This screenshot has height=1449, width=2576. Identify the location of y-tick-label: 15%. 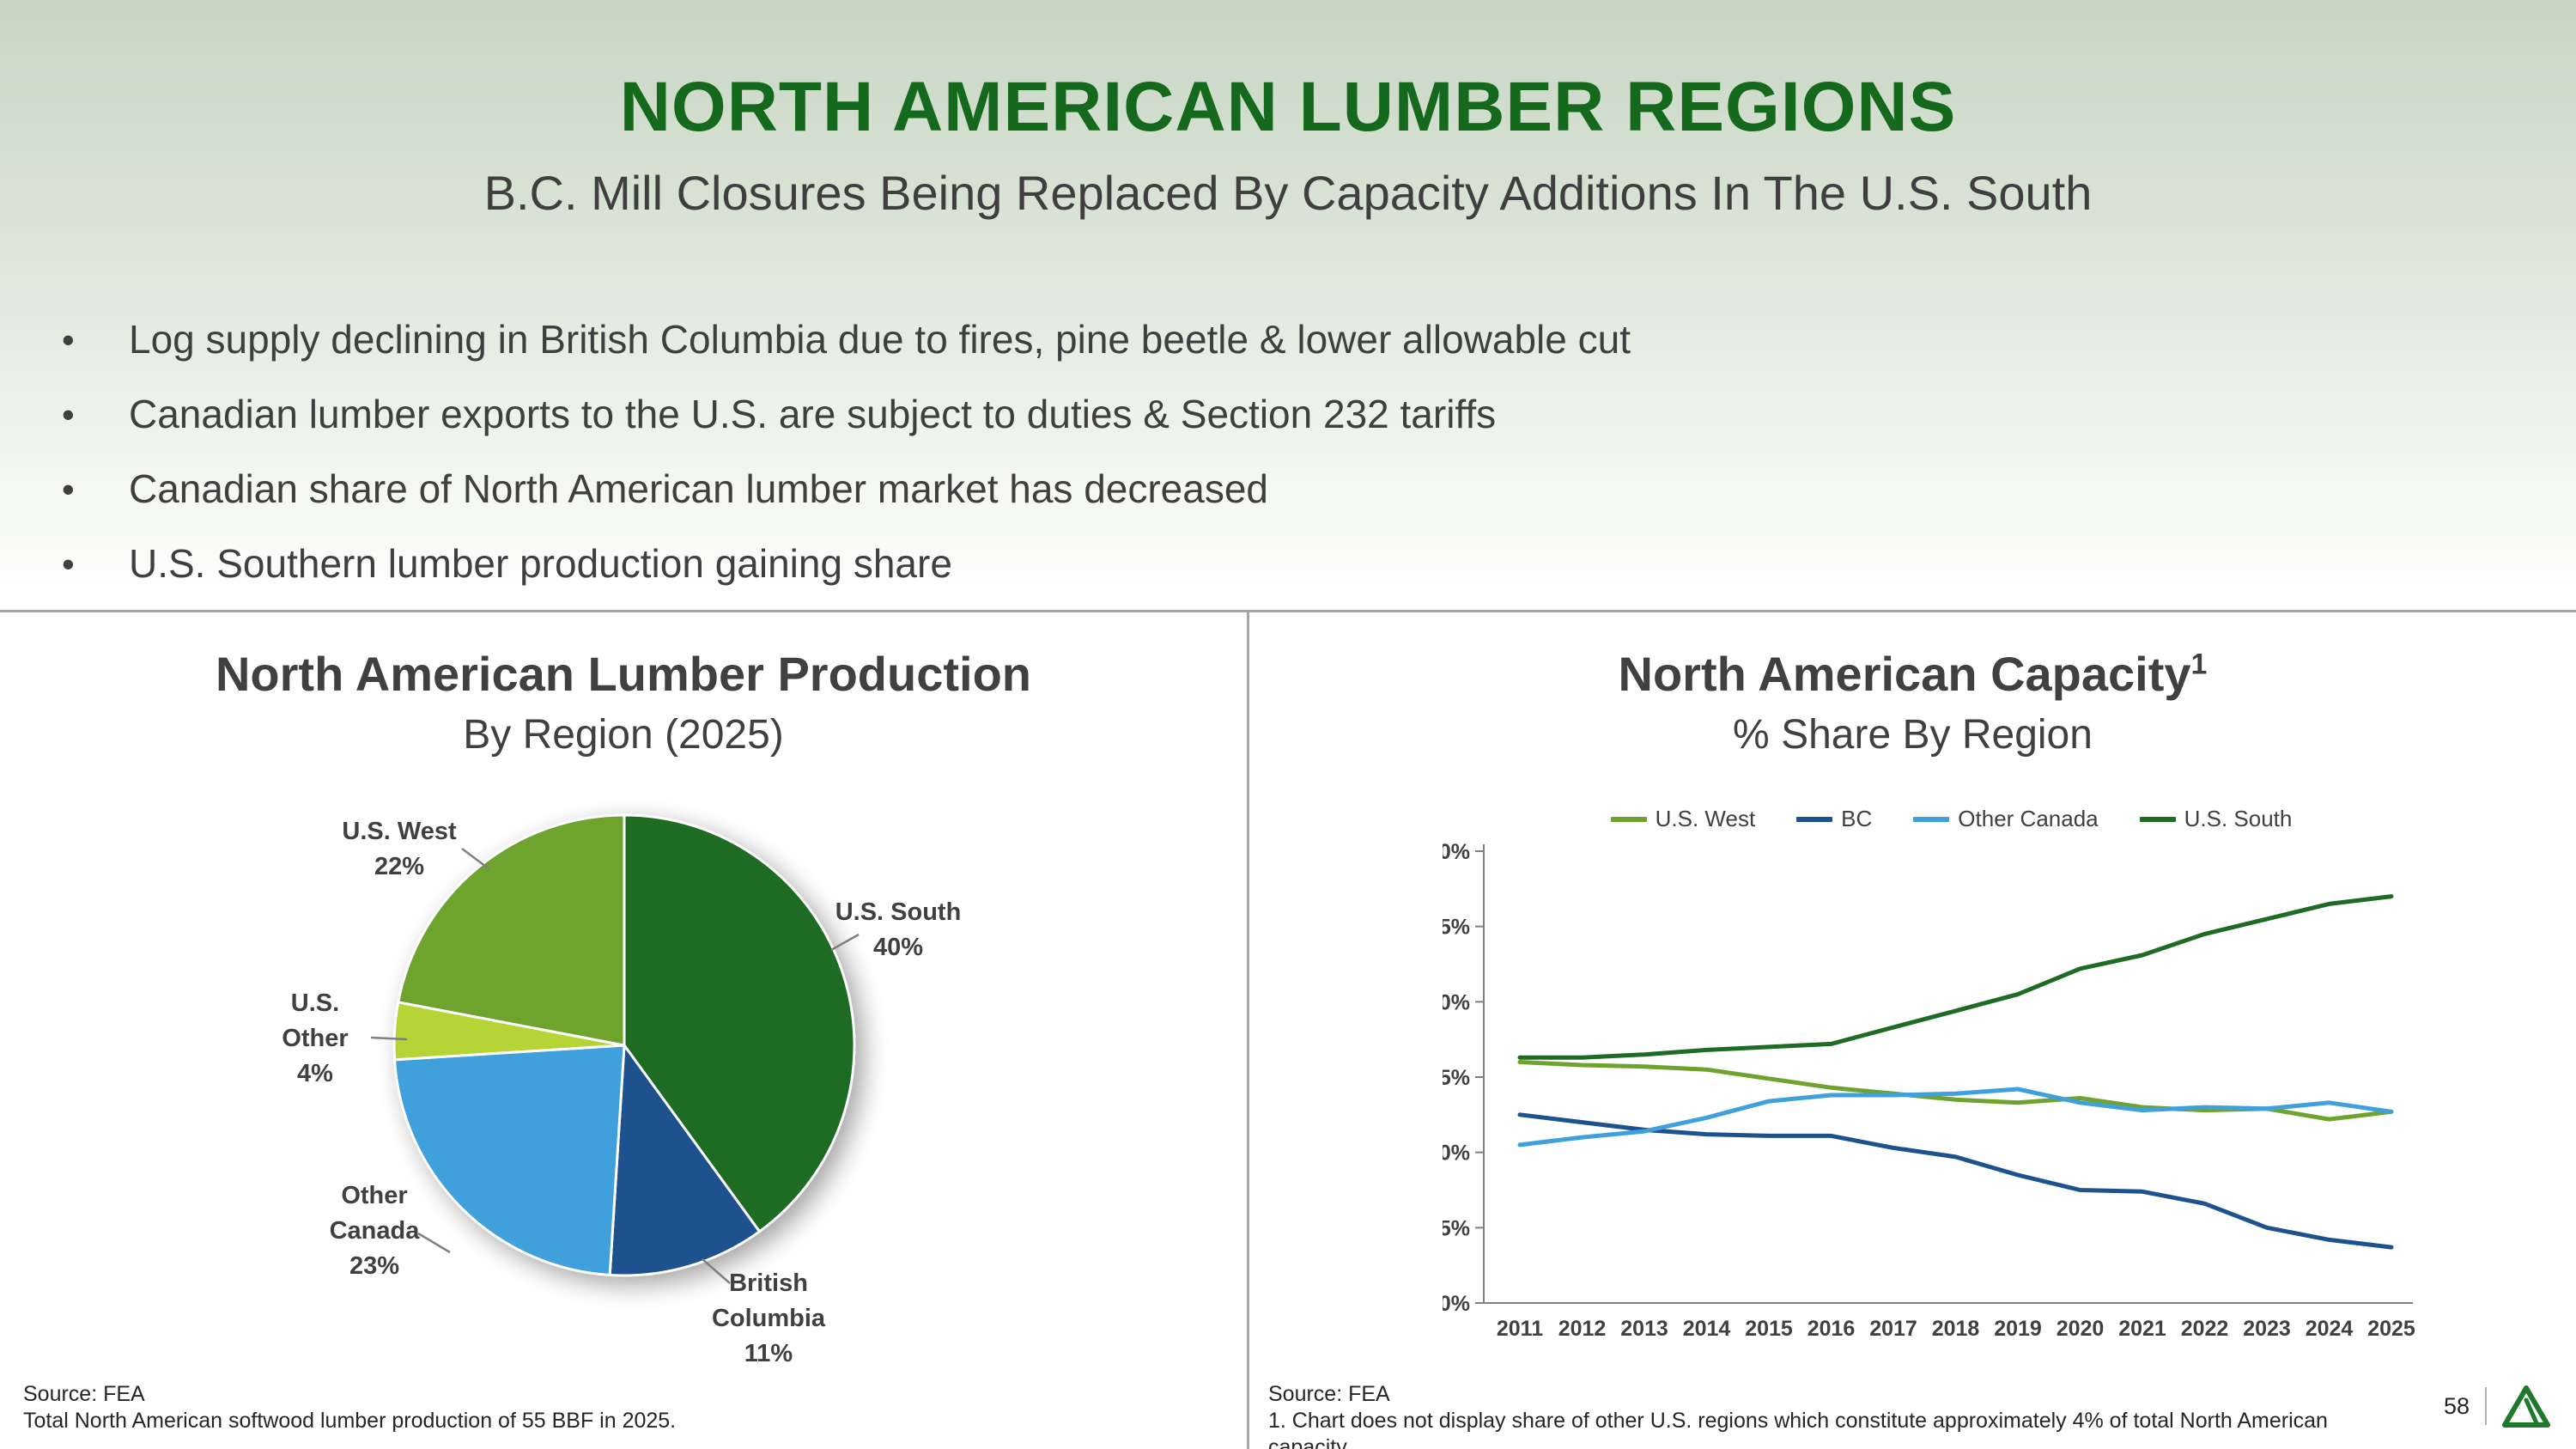
(1456, 1228).